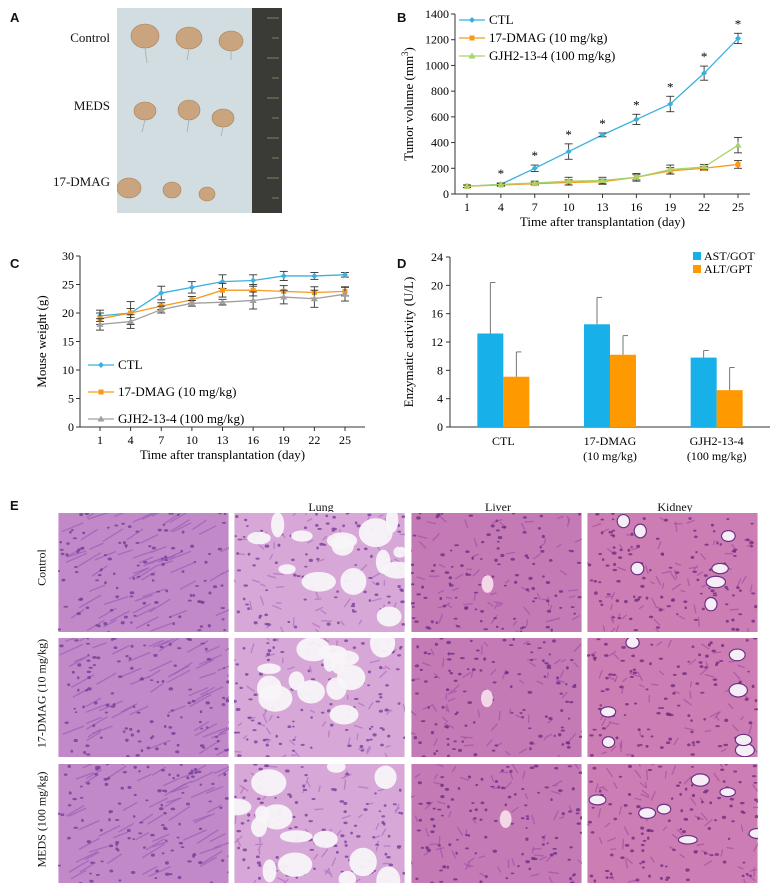 The height and width of the screenshot is (892, 775). I want to click on histology-tile-r0-c0, so click(143, 572).